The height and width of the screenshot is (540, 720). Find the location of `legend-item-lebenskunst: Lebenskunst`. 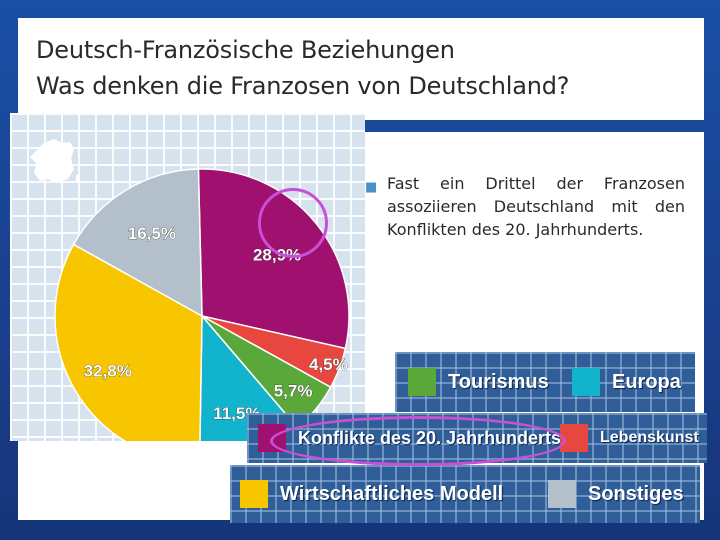

legend-item-lebenskunst: Lebenskunst is located at coordinates (629, 438).